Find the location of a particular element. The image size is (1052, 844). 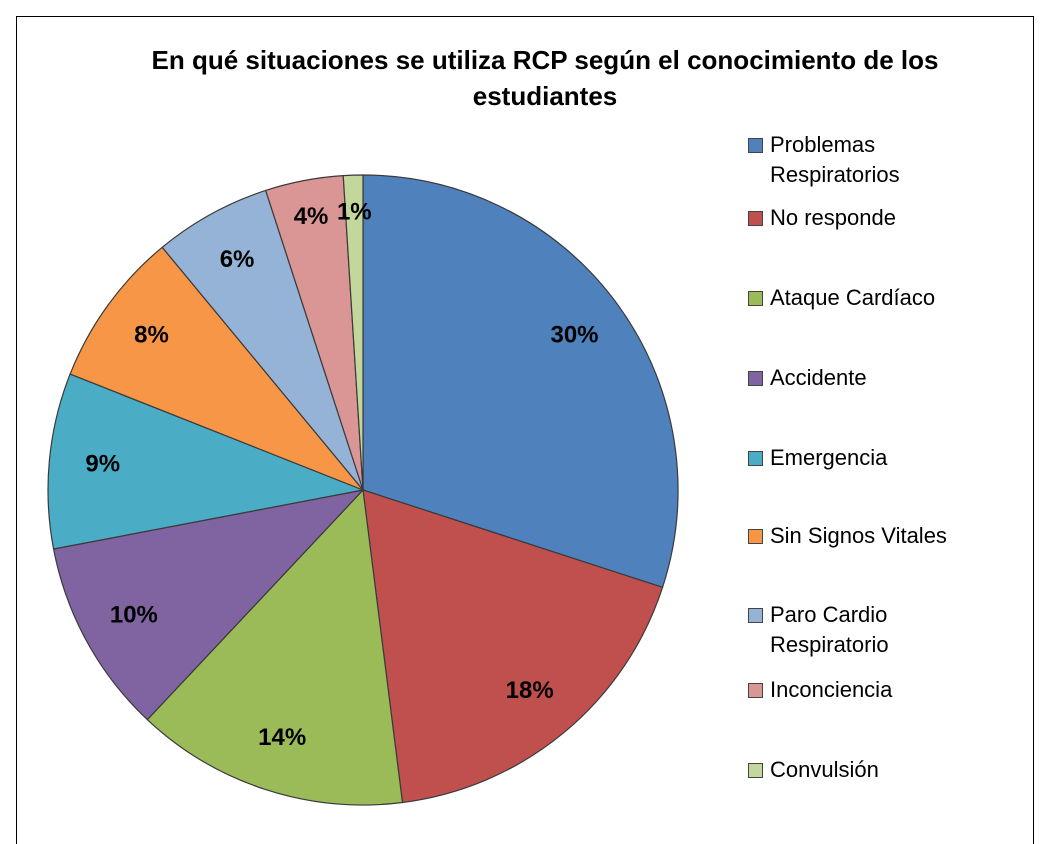

legend-label: Accidente is located at coordinates (818, 377).